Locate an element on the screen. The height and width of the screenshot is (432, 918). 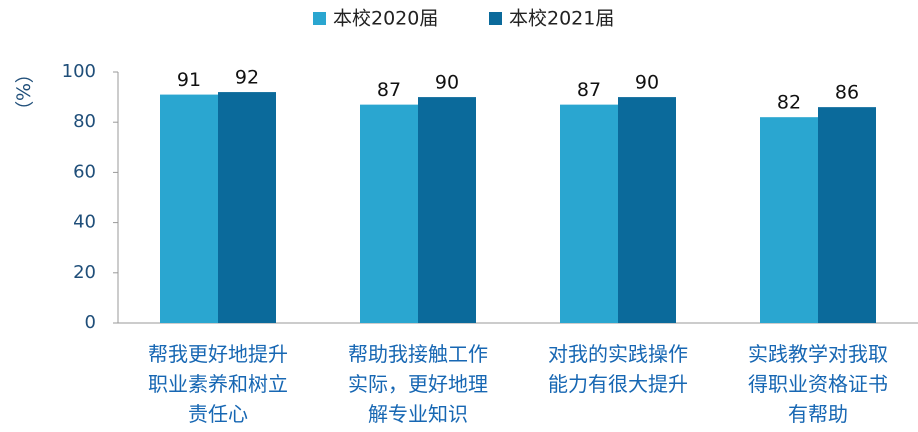
x-tick-label-line: 对我的实践操作 is located at coordinates (618, 354).